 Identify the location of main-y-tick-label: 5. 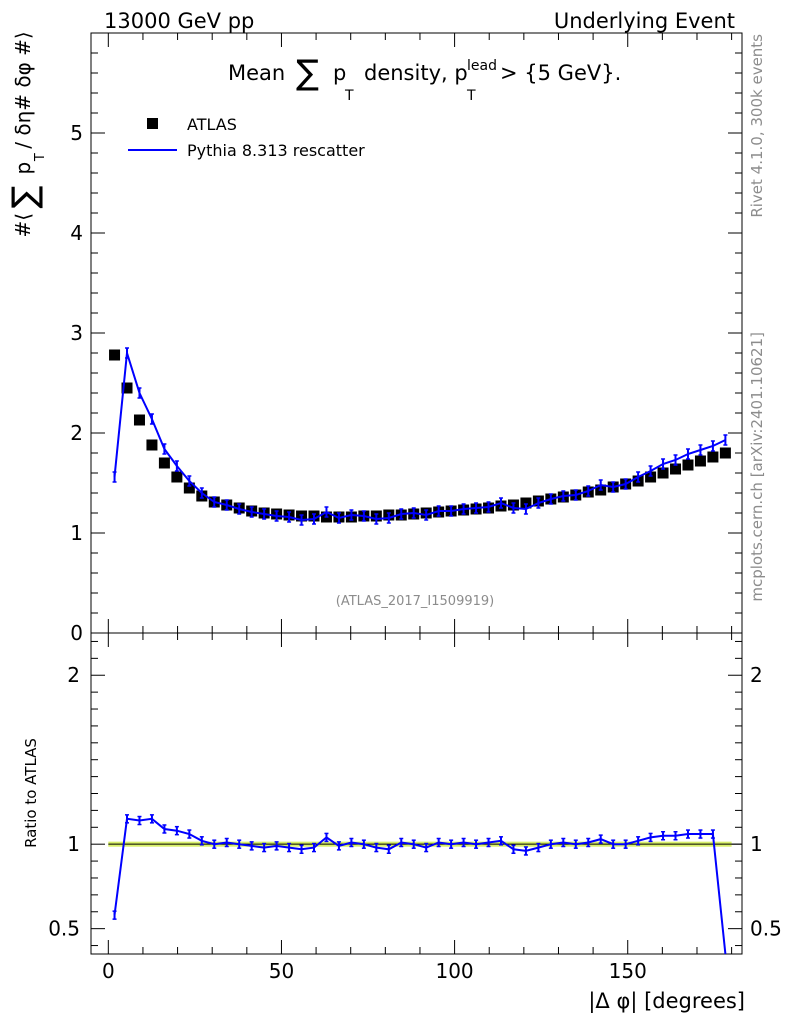
(76, 133).